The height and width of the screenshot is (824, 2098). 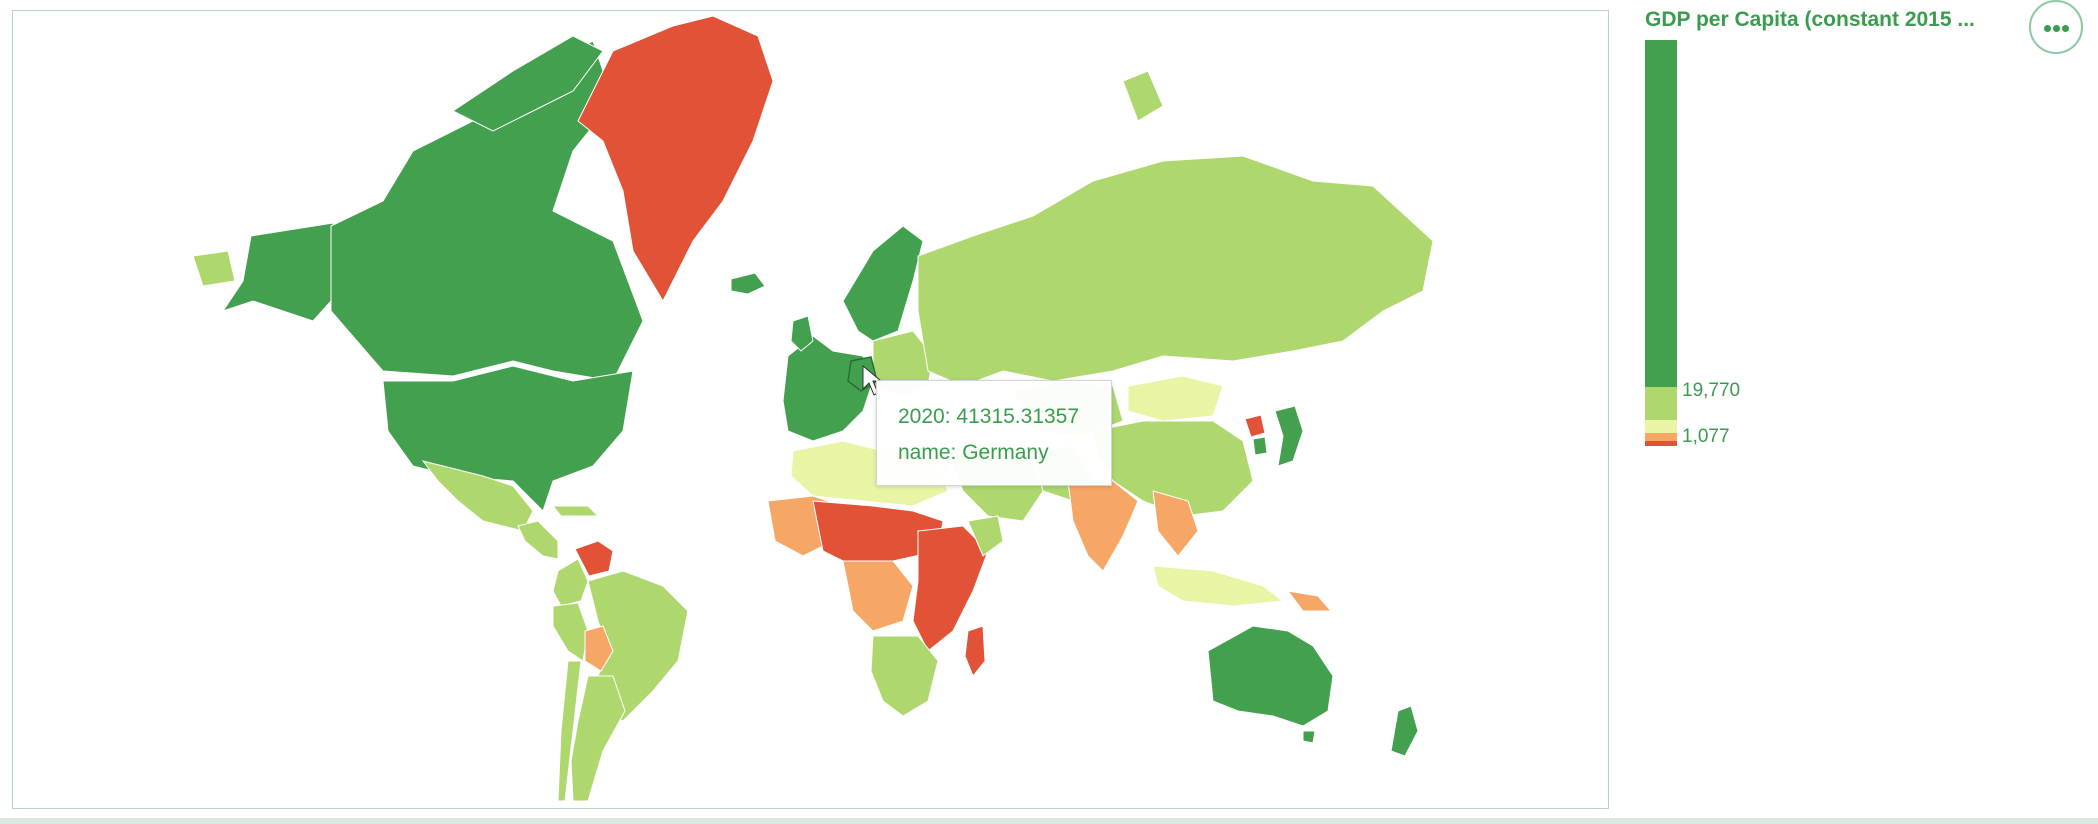 What do you see at coordinates (1175, 271) in the screenshot?
I see `region-russia` at bounding box center [1175, 271].